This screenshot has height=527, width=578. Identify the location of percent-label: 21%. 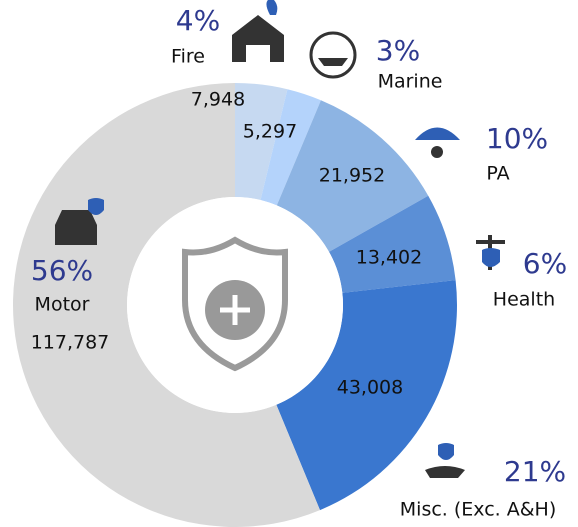
(535, 471).